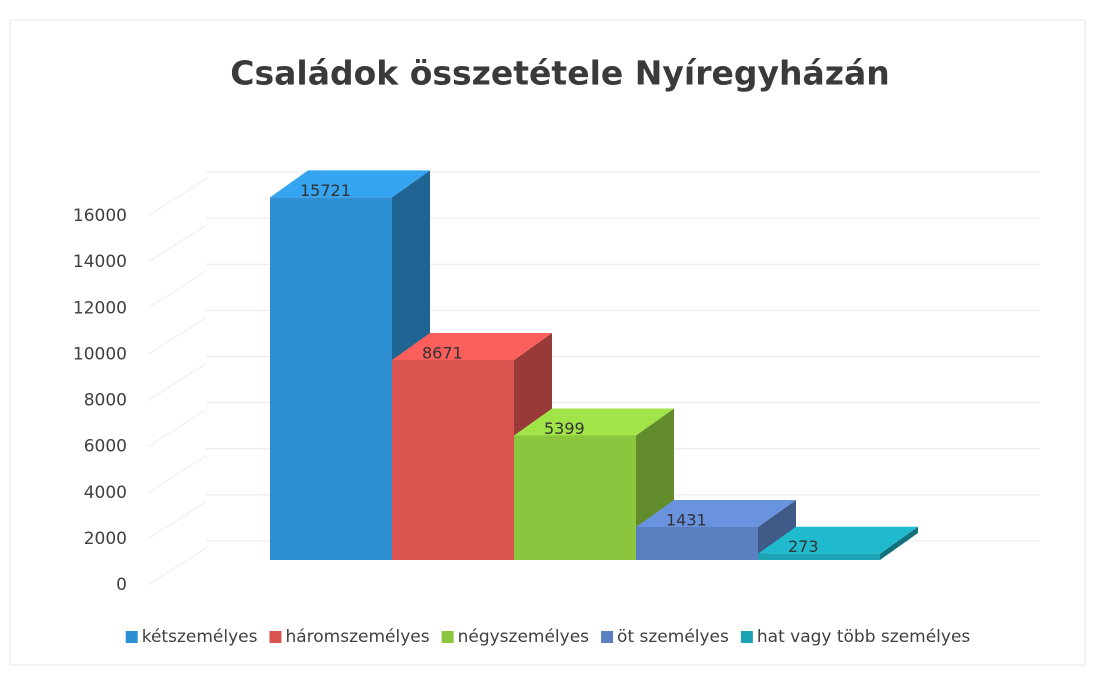  What do you see at coordinates (803, 546) in the screenshot?
I see `data-label: 273` at bounding box center [803, 546].